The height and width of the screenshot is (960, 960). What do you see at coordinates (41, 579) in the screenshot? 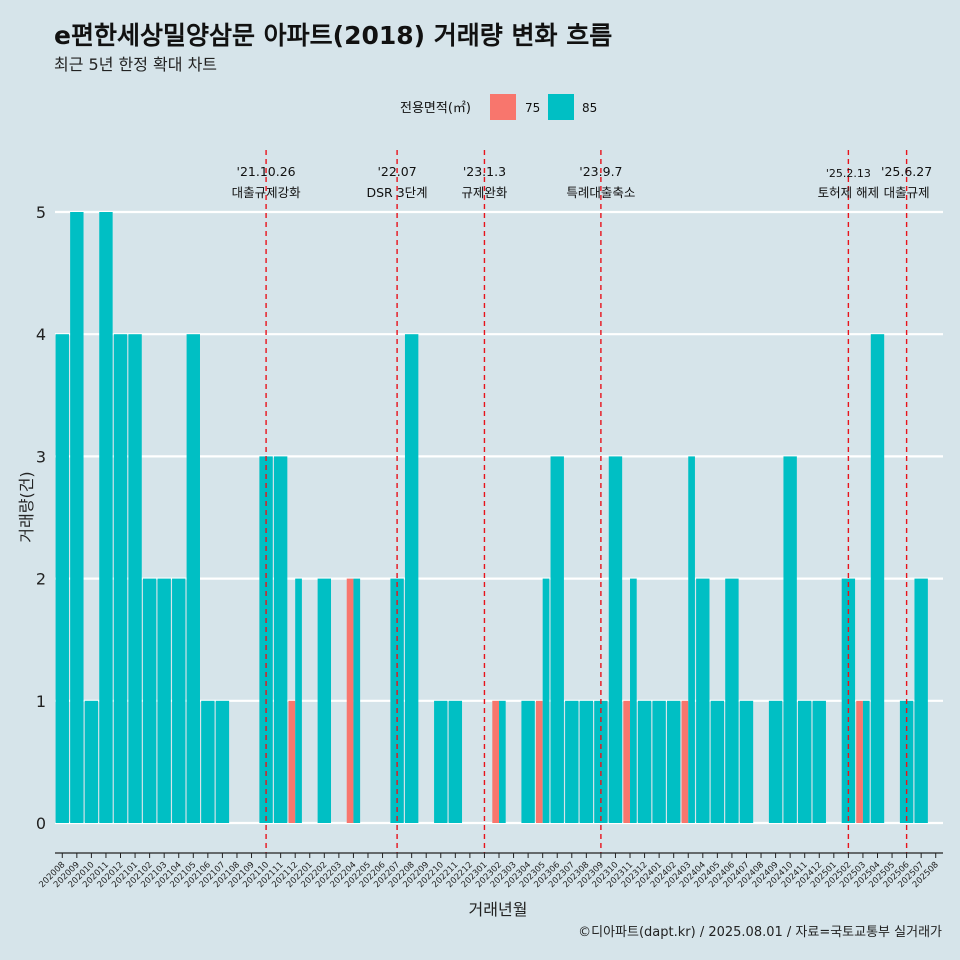
I see `y-tick-label: 2` at bounding box center [41, 579].